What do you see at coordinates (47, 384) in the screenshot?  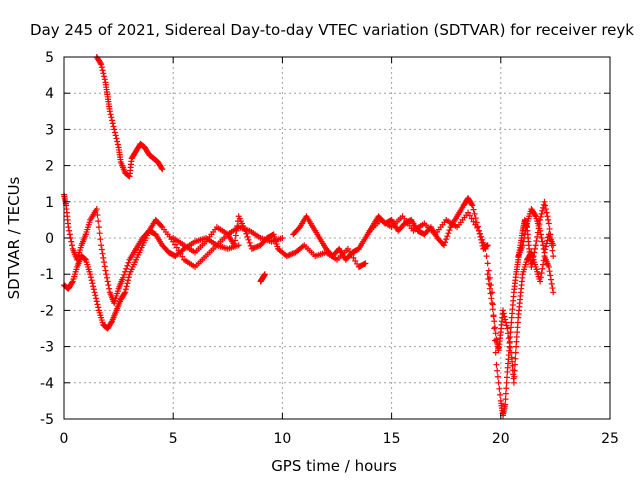 I see `y-tick-label: -4` at bounding box center [47, 384].